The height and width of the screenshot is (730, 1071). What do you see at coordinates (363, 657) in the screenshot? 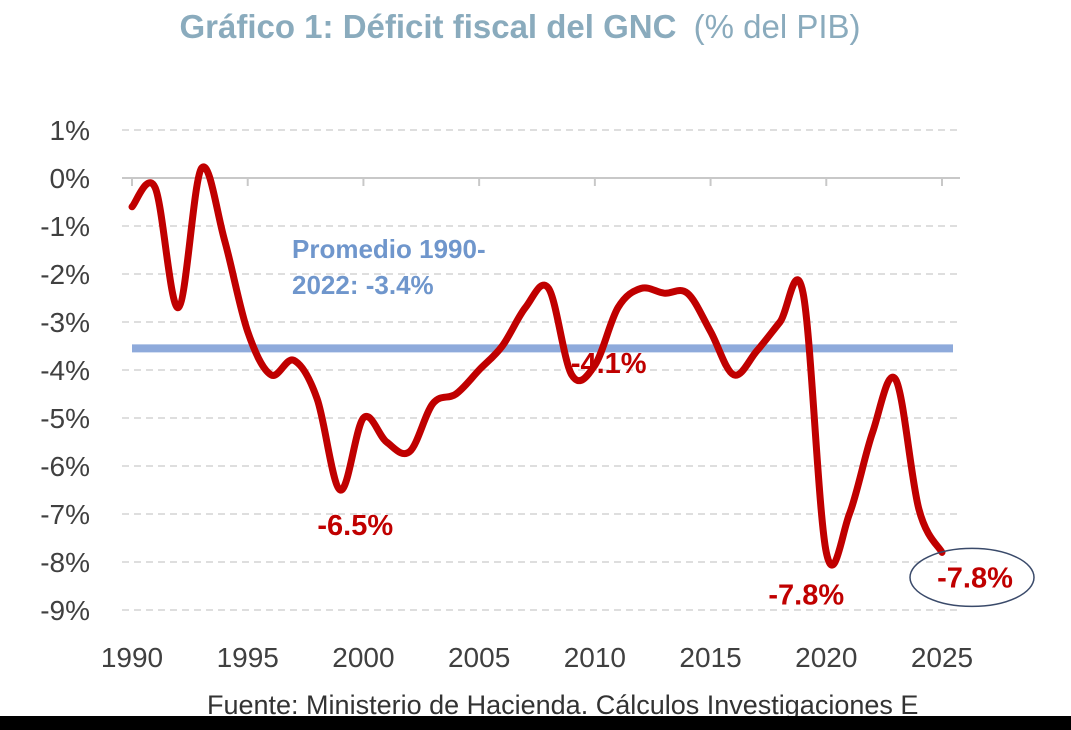
I see `x-tick-label: 2000` at bounding box center [363, 657].